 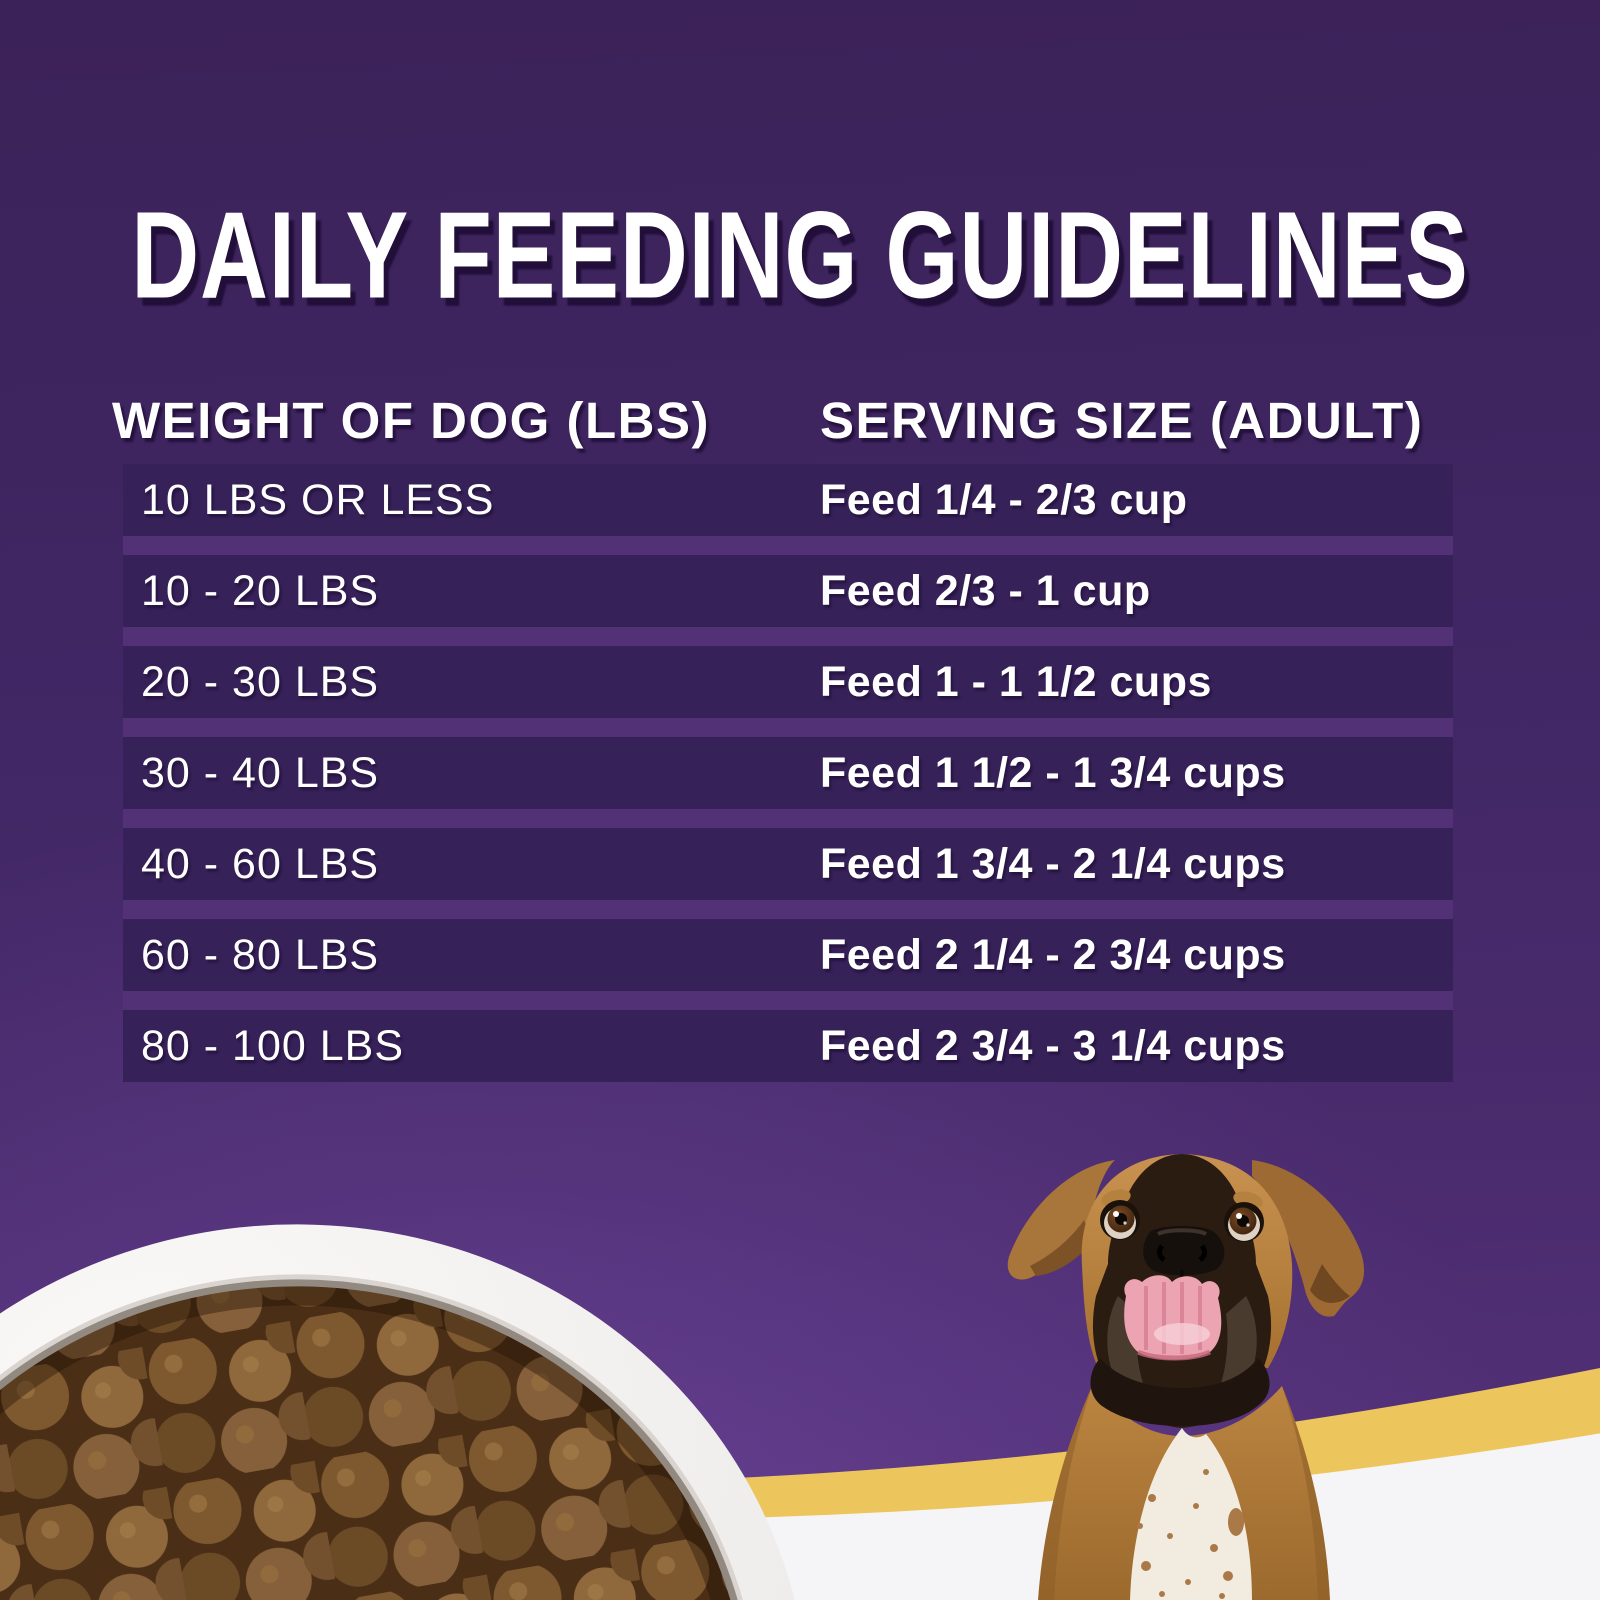 I want to click on dog-ears, so click(x=1186, y=1238).